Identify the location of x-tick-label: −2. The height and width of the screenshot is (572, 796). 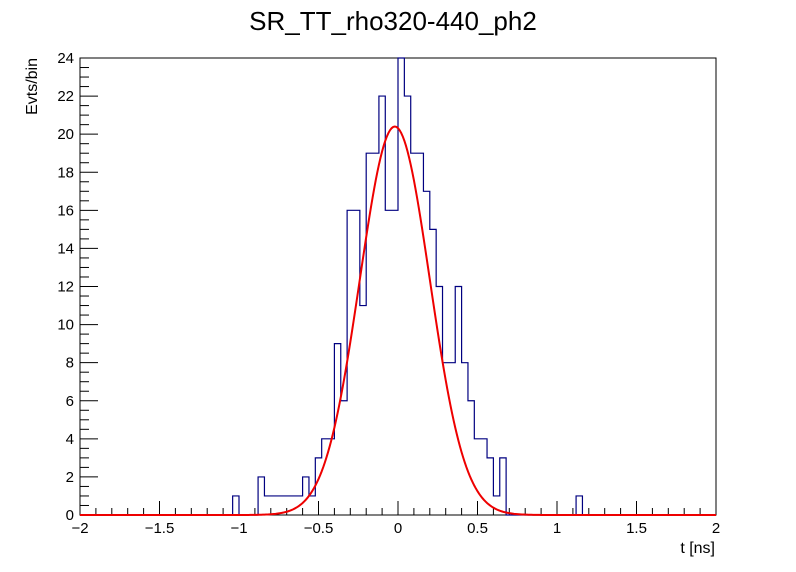
(79, 528).